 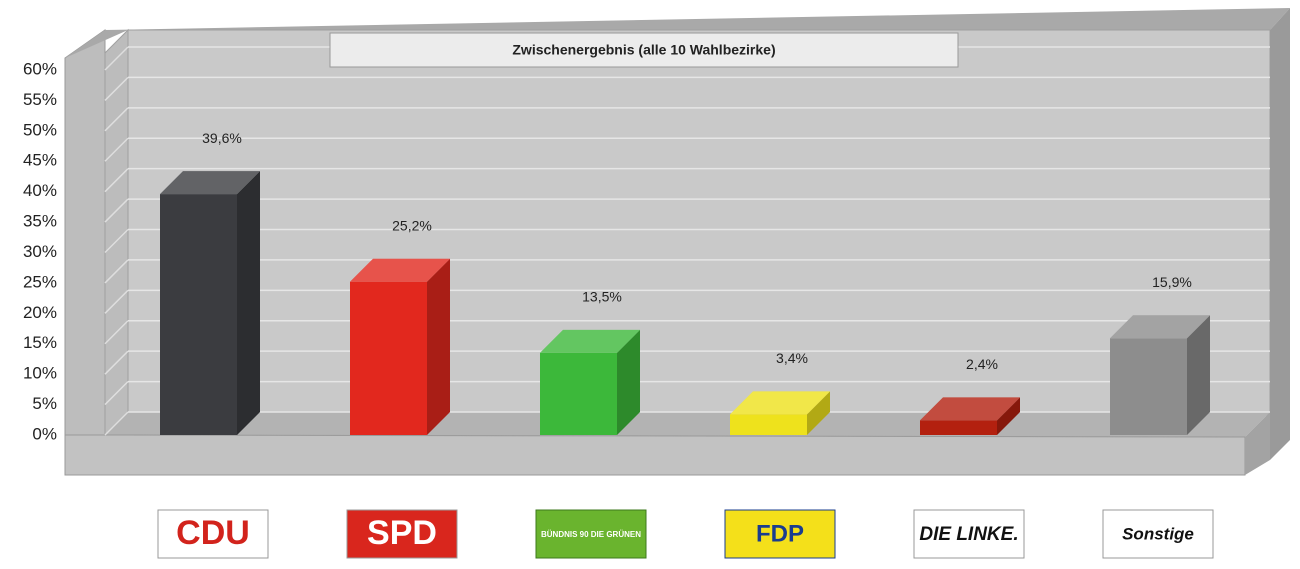 What do you see at coordinates (40, 281) in the screenshot?
I see `y-tick-label: 25%` at bounding box center [40, 281].